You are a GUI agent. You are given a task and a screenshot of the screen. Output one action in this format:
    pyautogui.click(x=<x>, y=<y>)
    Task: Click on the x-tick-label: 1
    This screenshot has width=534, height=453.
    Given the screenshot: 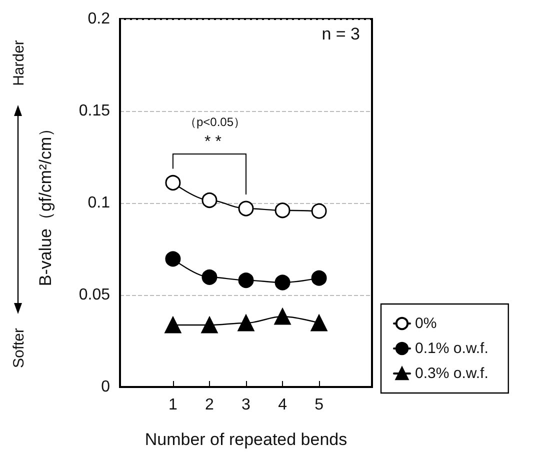 What is the action you would take?
    pyautogui.click(x=173, y=405)
    